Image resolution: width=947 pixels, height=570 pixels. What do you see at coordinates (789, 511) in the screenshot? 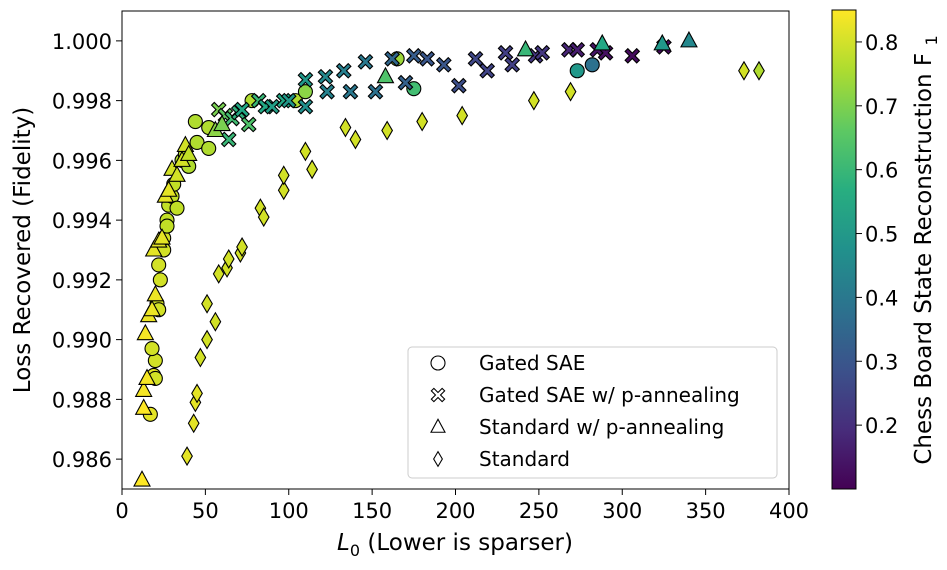
I see `x-tick-label: 400` at bounding box center [789, 511].